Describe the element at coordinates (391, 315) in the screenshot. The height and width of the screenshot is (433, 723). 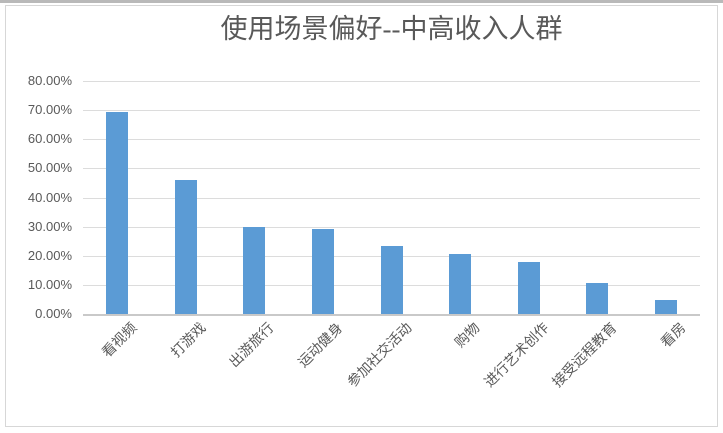
I see `x-axis-line` at that location.